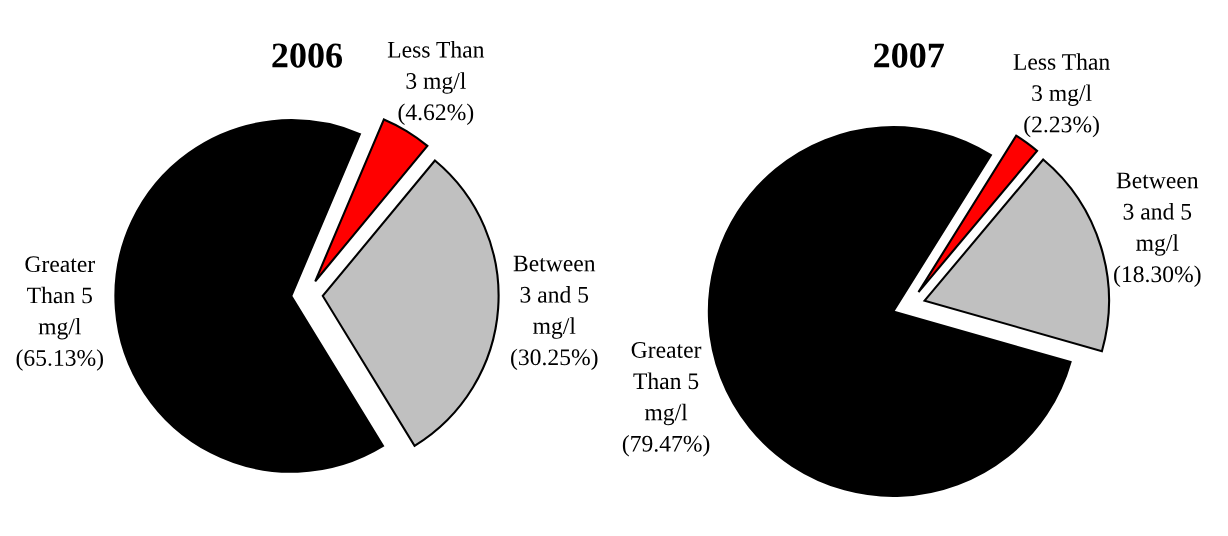 The height and width of the screenshot is (536, 1228). I want to click on chart-title: 2007, so click(909, 55).